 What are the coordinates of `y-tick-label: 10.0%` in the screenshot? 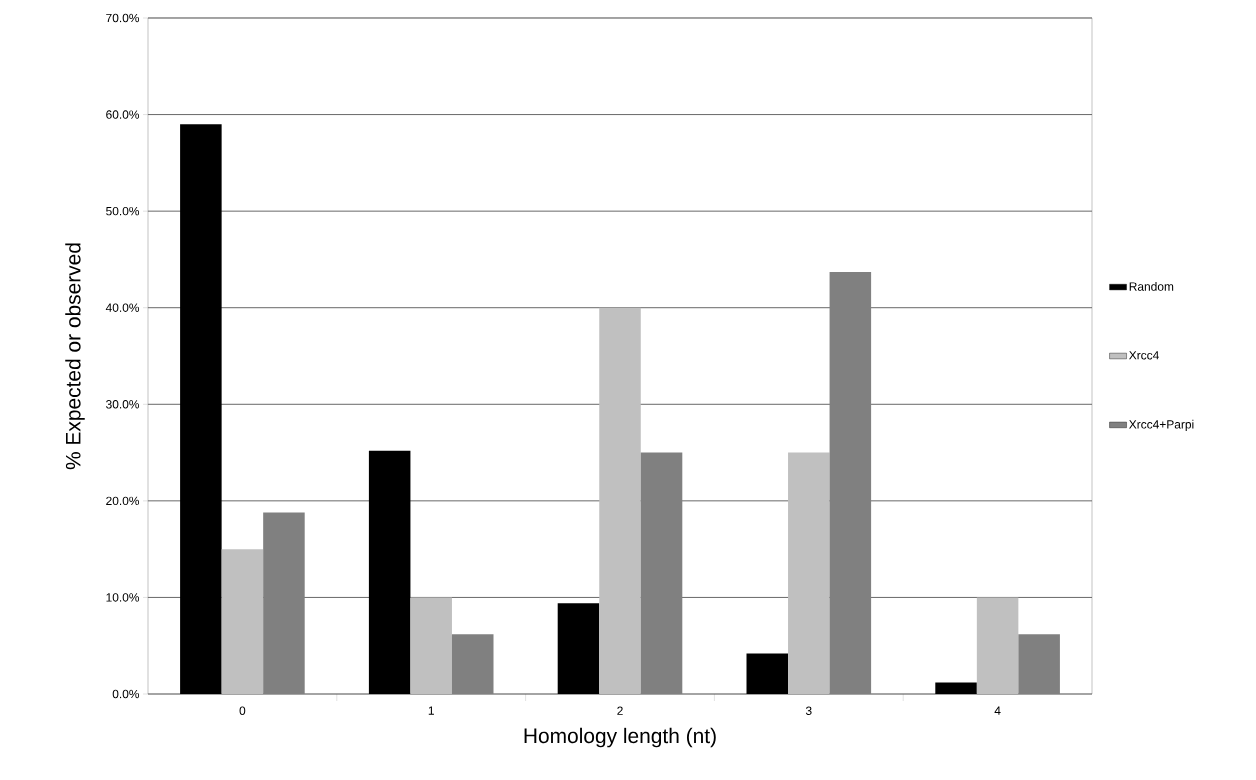 It's located at (123, 597).